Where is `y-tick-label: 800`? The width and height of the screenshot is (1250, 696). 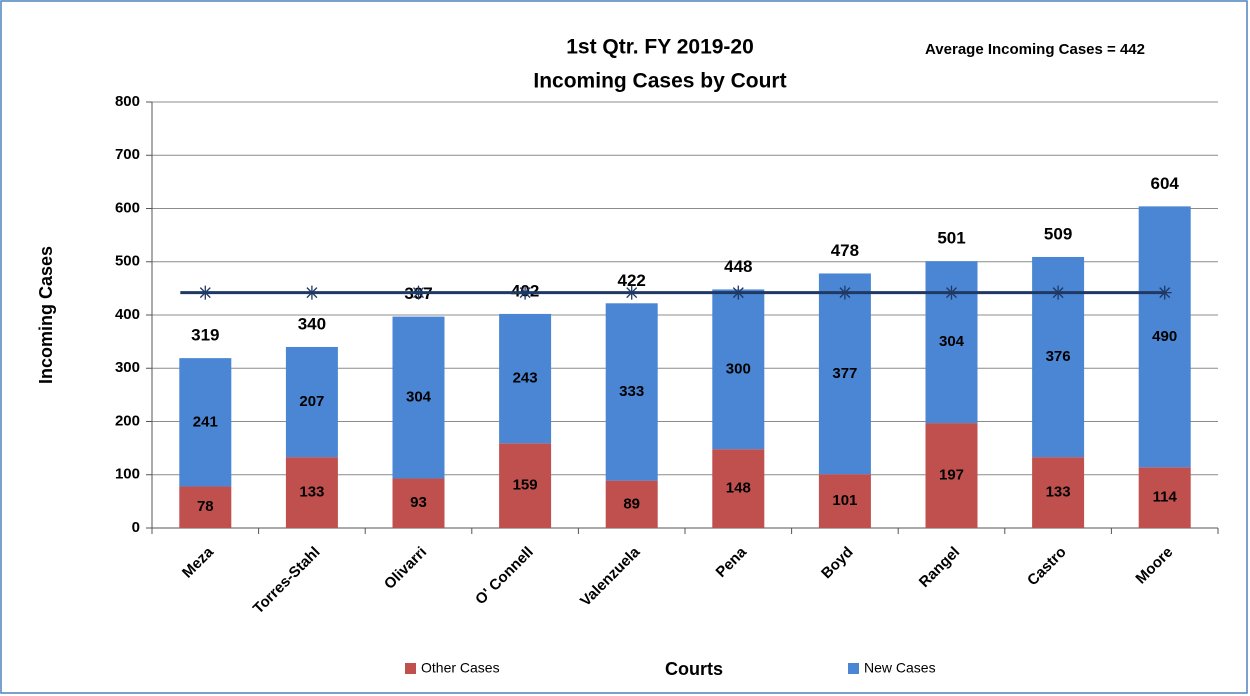 y-tick-label: 800 is located at coordinates (127, 101).